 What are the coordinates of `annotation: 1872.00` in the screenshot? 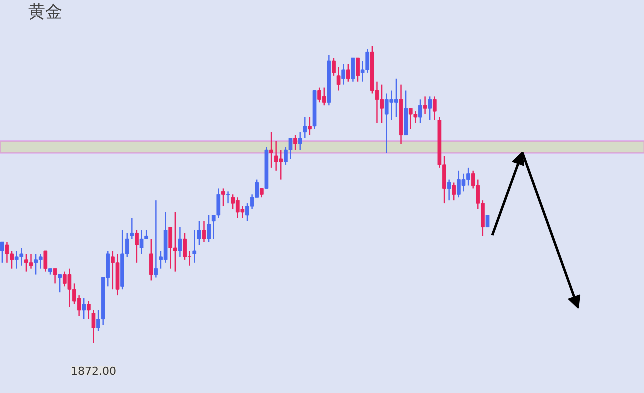 It's located at (93, 371).